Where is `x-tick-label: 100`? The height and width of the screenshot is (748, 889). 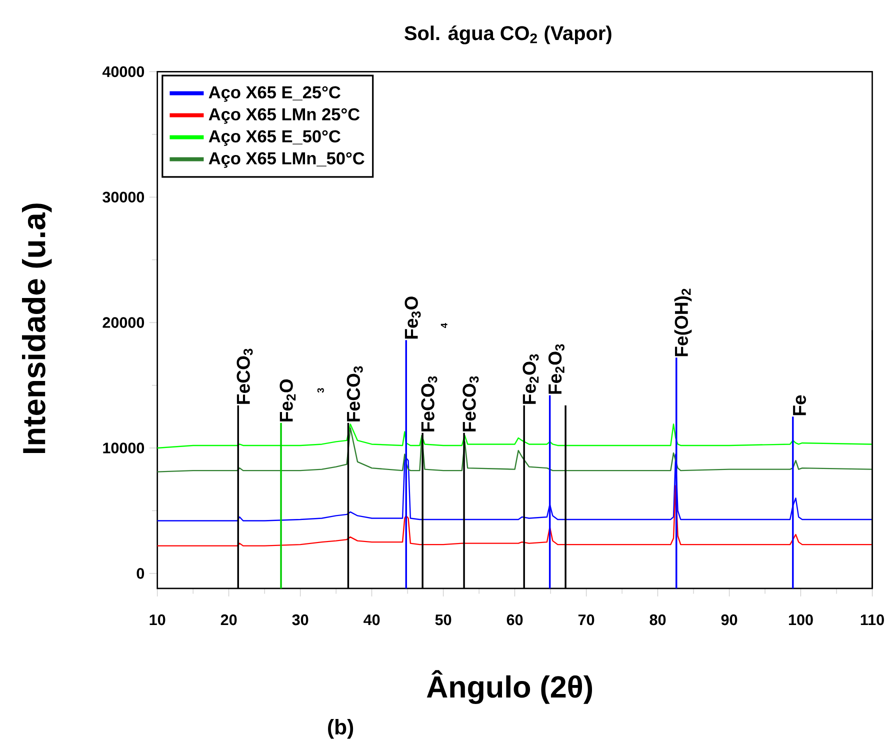 x-tick-label: 100 is located at coordinates (800, 620).